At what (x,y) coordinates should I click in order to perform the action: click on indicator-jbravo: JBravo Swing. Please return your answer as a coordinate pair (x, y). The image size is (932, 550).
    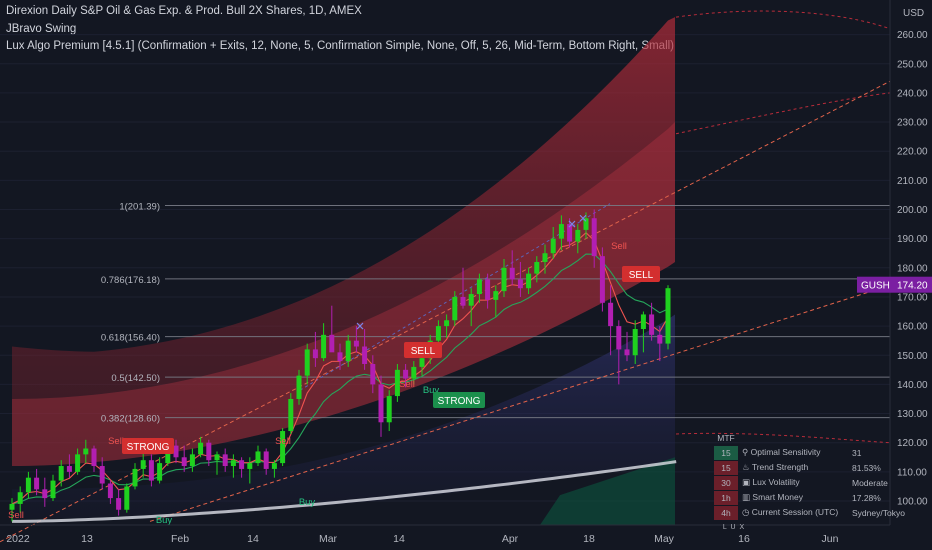
    Looking at the image, I should click on (41, 29).